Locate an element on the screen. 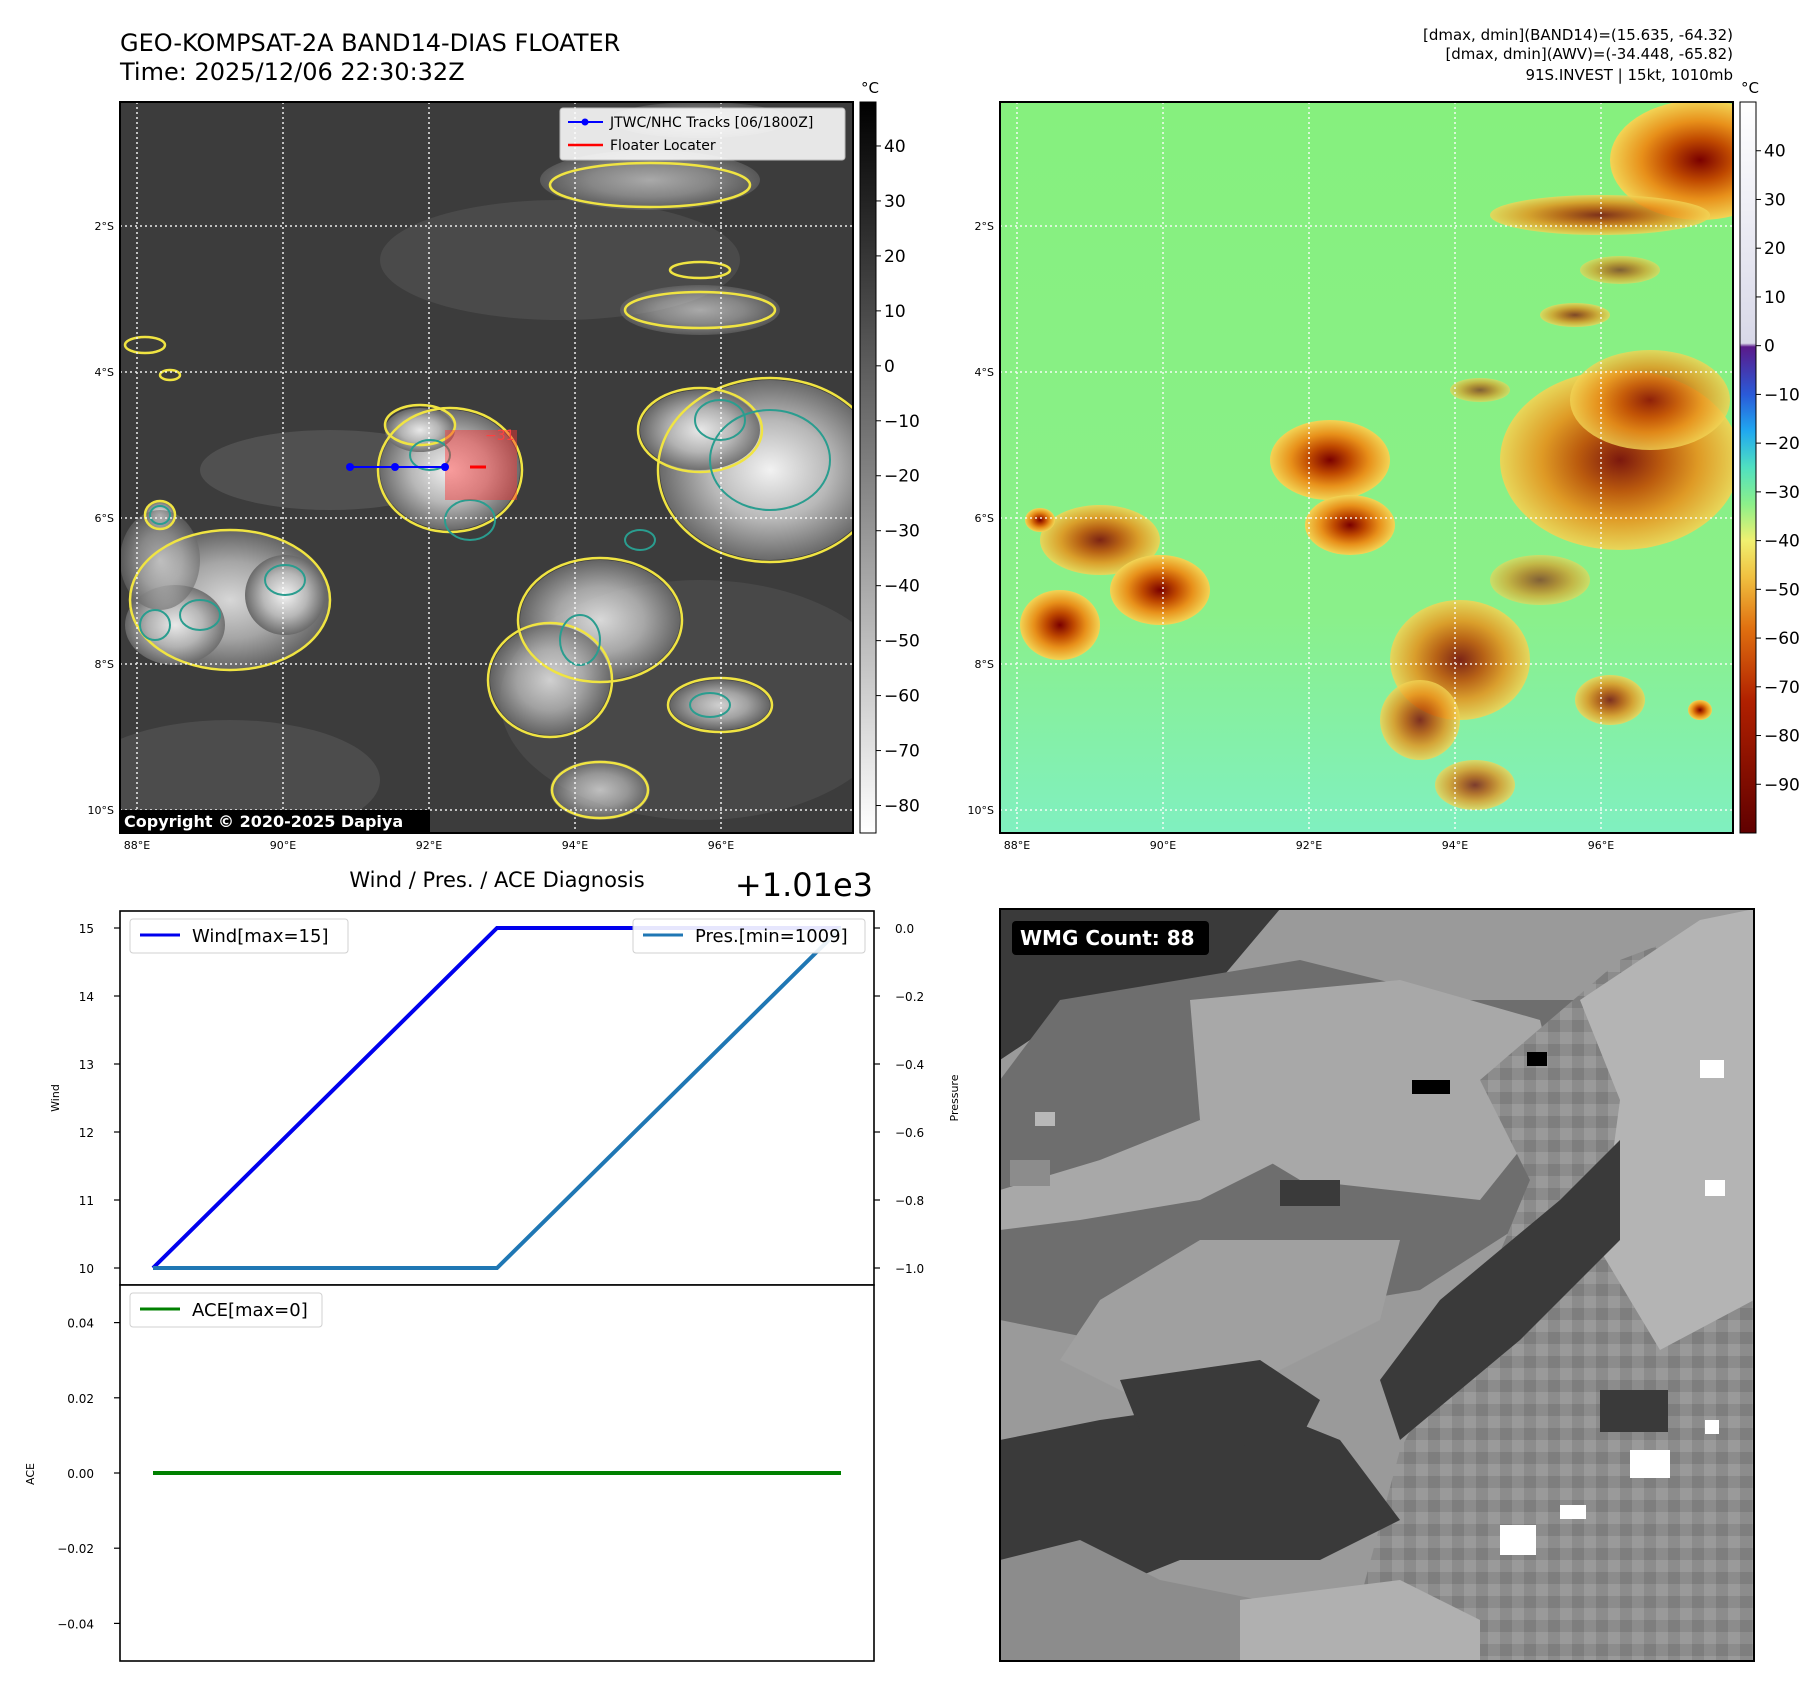 Image resolution: width=1813 pixels, height=1690 pixels. wind-y-tick-label: 10 is located at coordinates (86, 1269).